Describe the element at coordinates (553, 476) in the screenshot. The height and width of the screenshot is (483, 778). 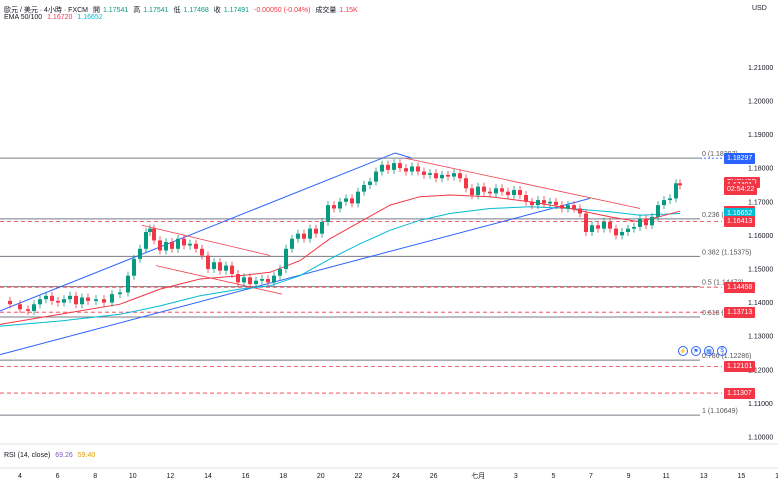
I see `x-tick-label: 5` at that location.